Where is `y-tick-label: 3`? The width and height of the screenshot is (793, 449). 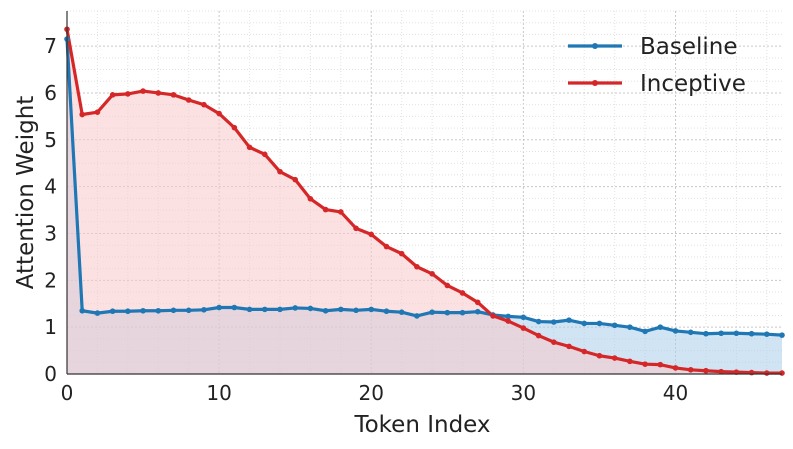
y-tick-label: 3 is located at coordinates (50, 233).